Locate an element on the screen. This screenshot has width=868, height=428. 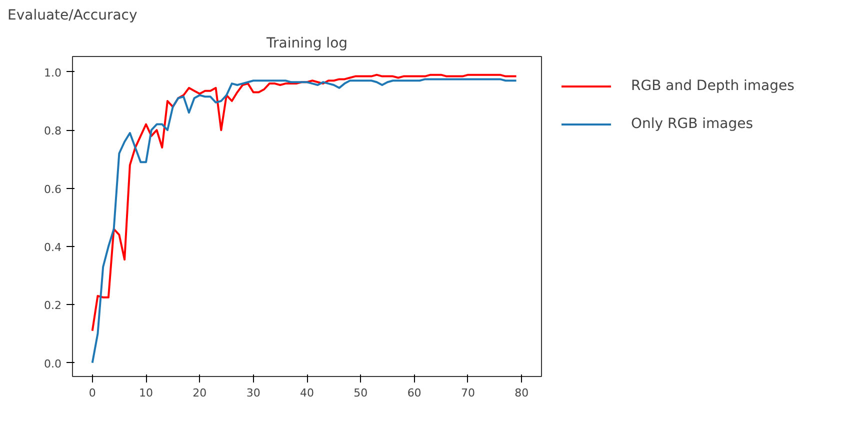
x-tick-label: 80 is located at coordinates (521, 393).